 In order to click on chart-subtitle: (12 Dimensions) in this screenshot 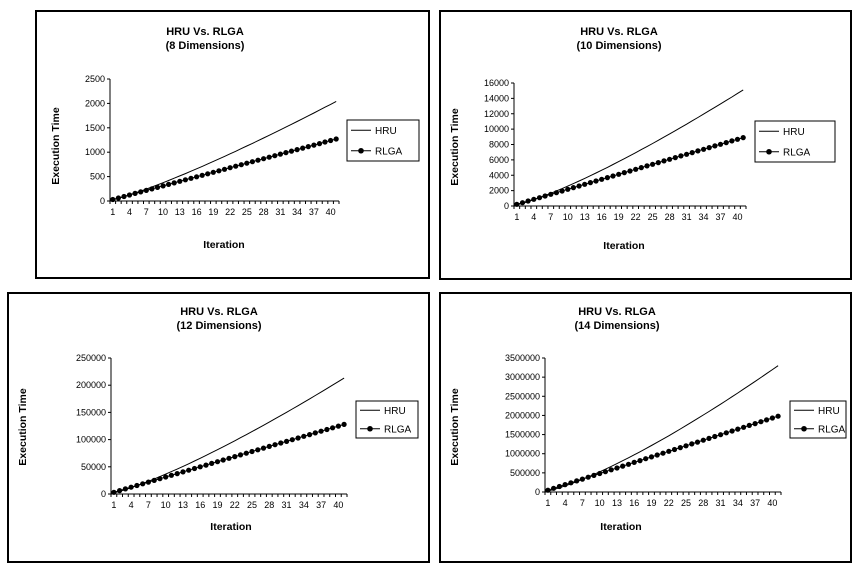, I will do `click(219, 326)`.